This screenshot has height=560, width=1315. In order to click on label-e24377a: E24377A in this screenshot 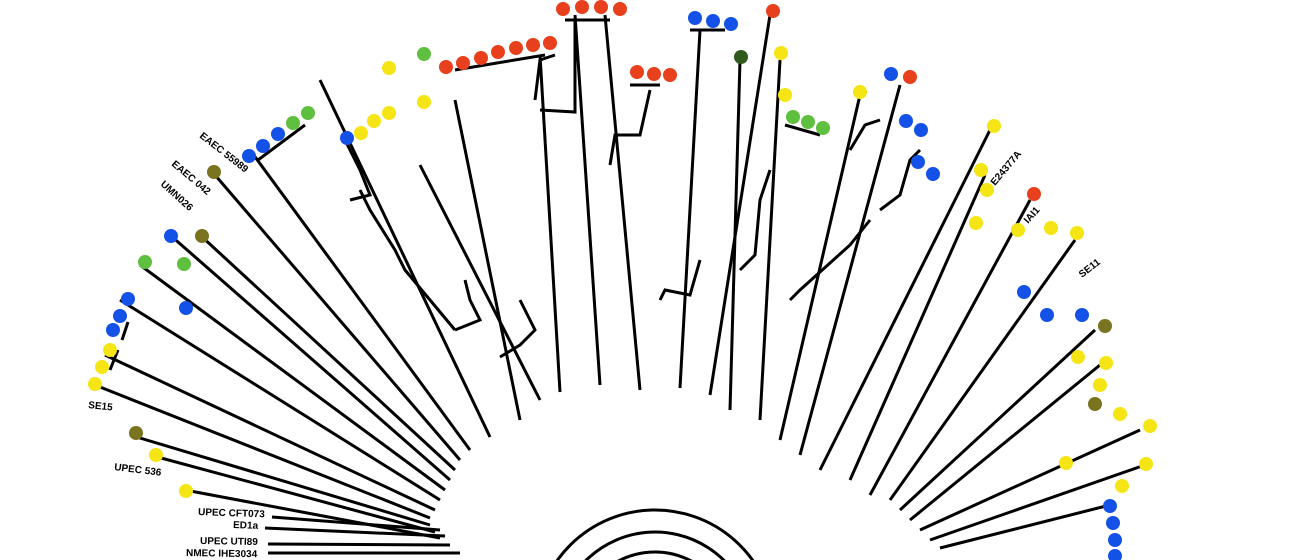, I will do `click(1006, 168)`.